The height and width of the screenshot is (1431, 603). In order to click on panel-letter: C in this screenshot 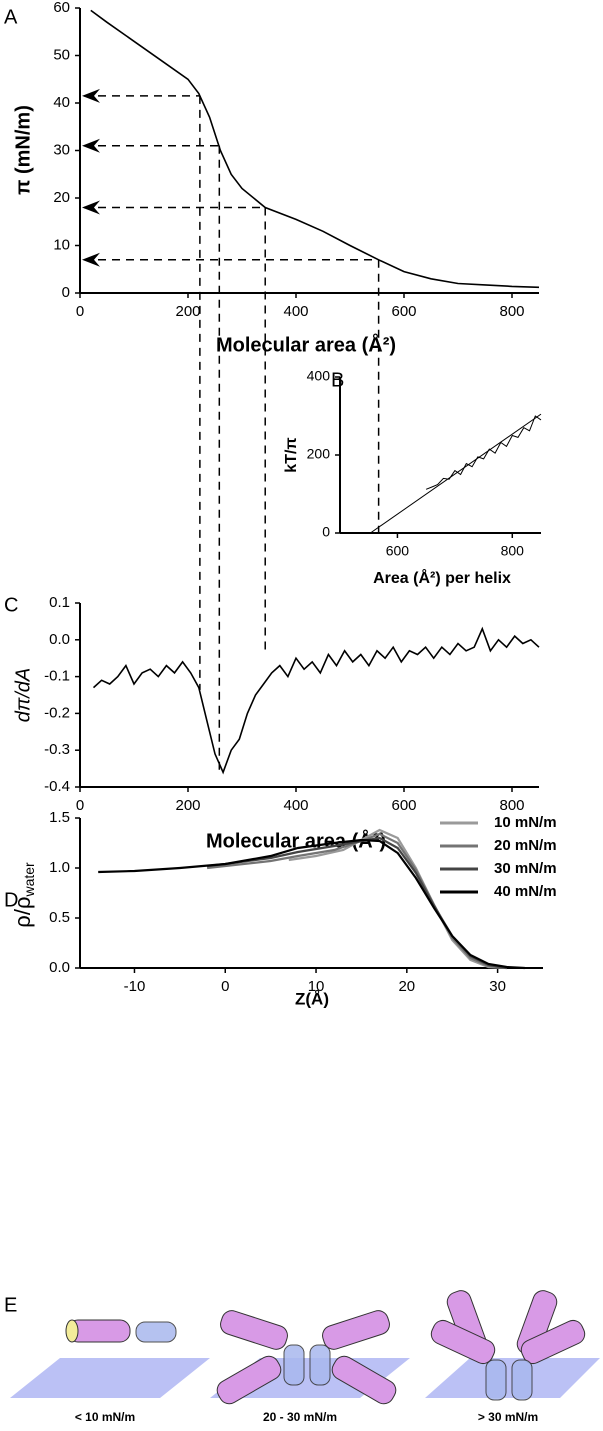, I will do `click(11, 605)`.